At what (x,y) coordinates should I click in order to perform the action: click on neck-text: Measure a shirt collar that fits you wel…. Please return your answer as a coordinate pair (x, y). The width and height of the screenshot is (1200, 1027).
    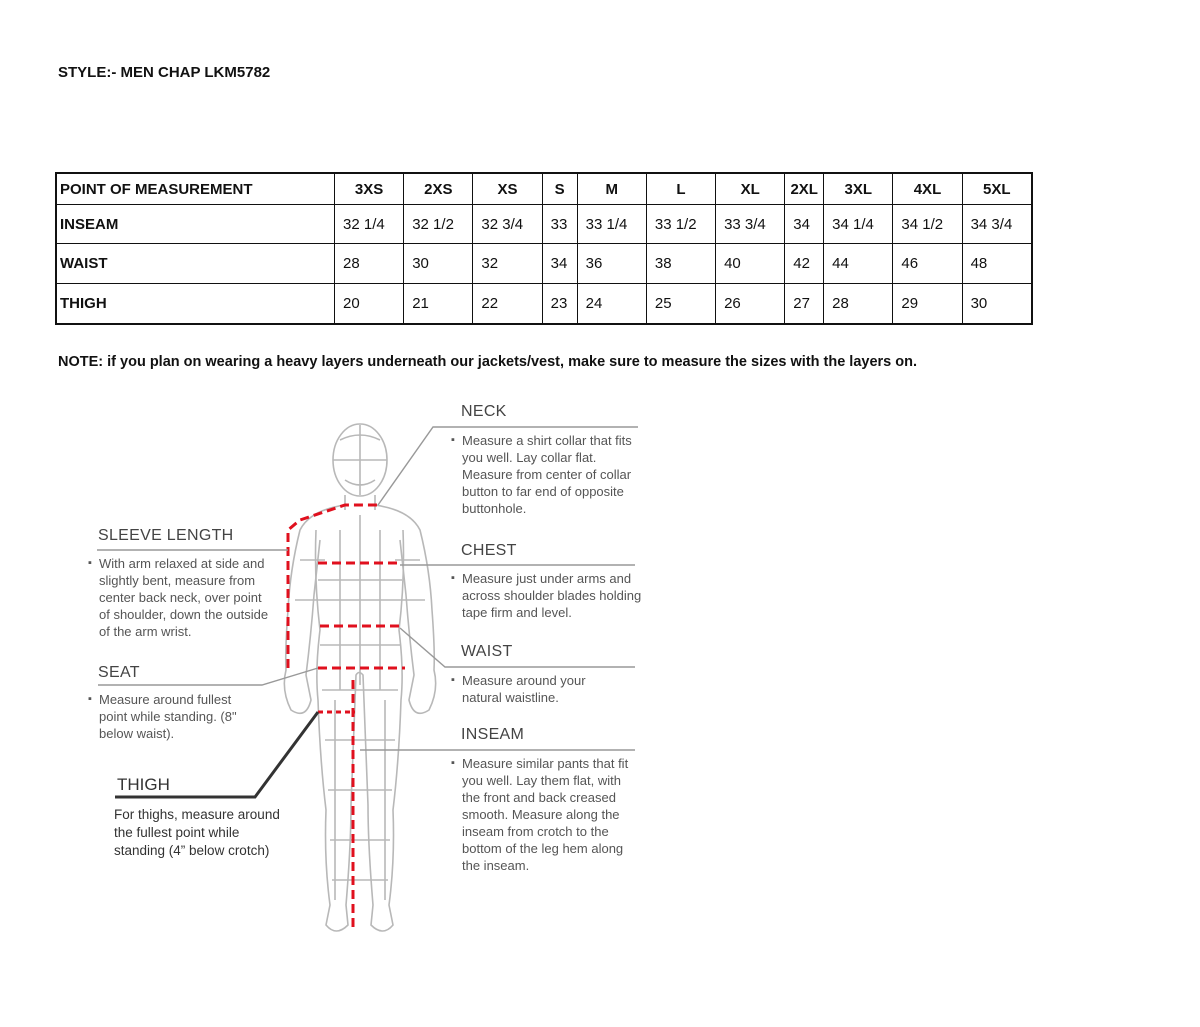
    Looking at the image, I should click on (546, 474).